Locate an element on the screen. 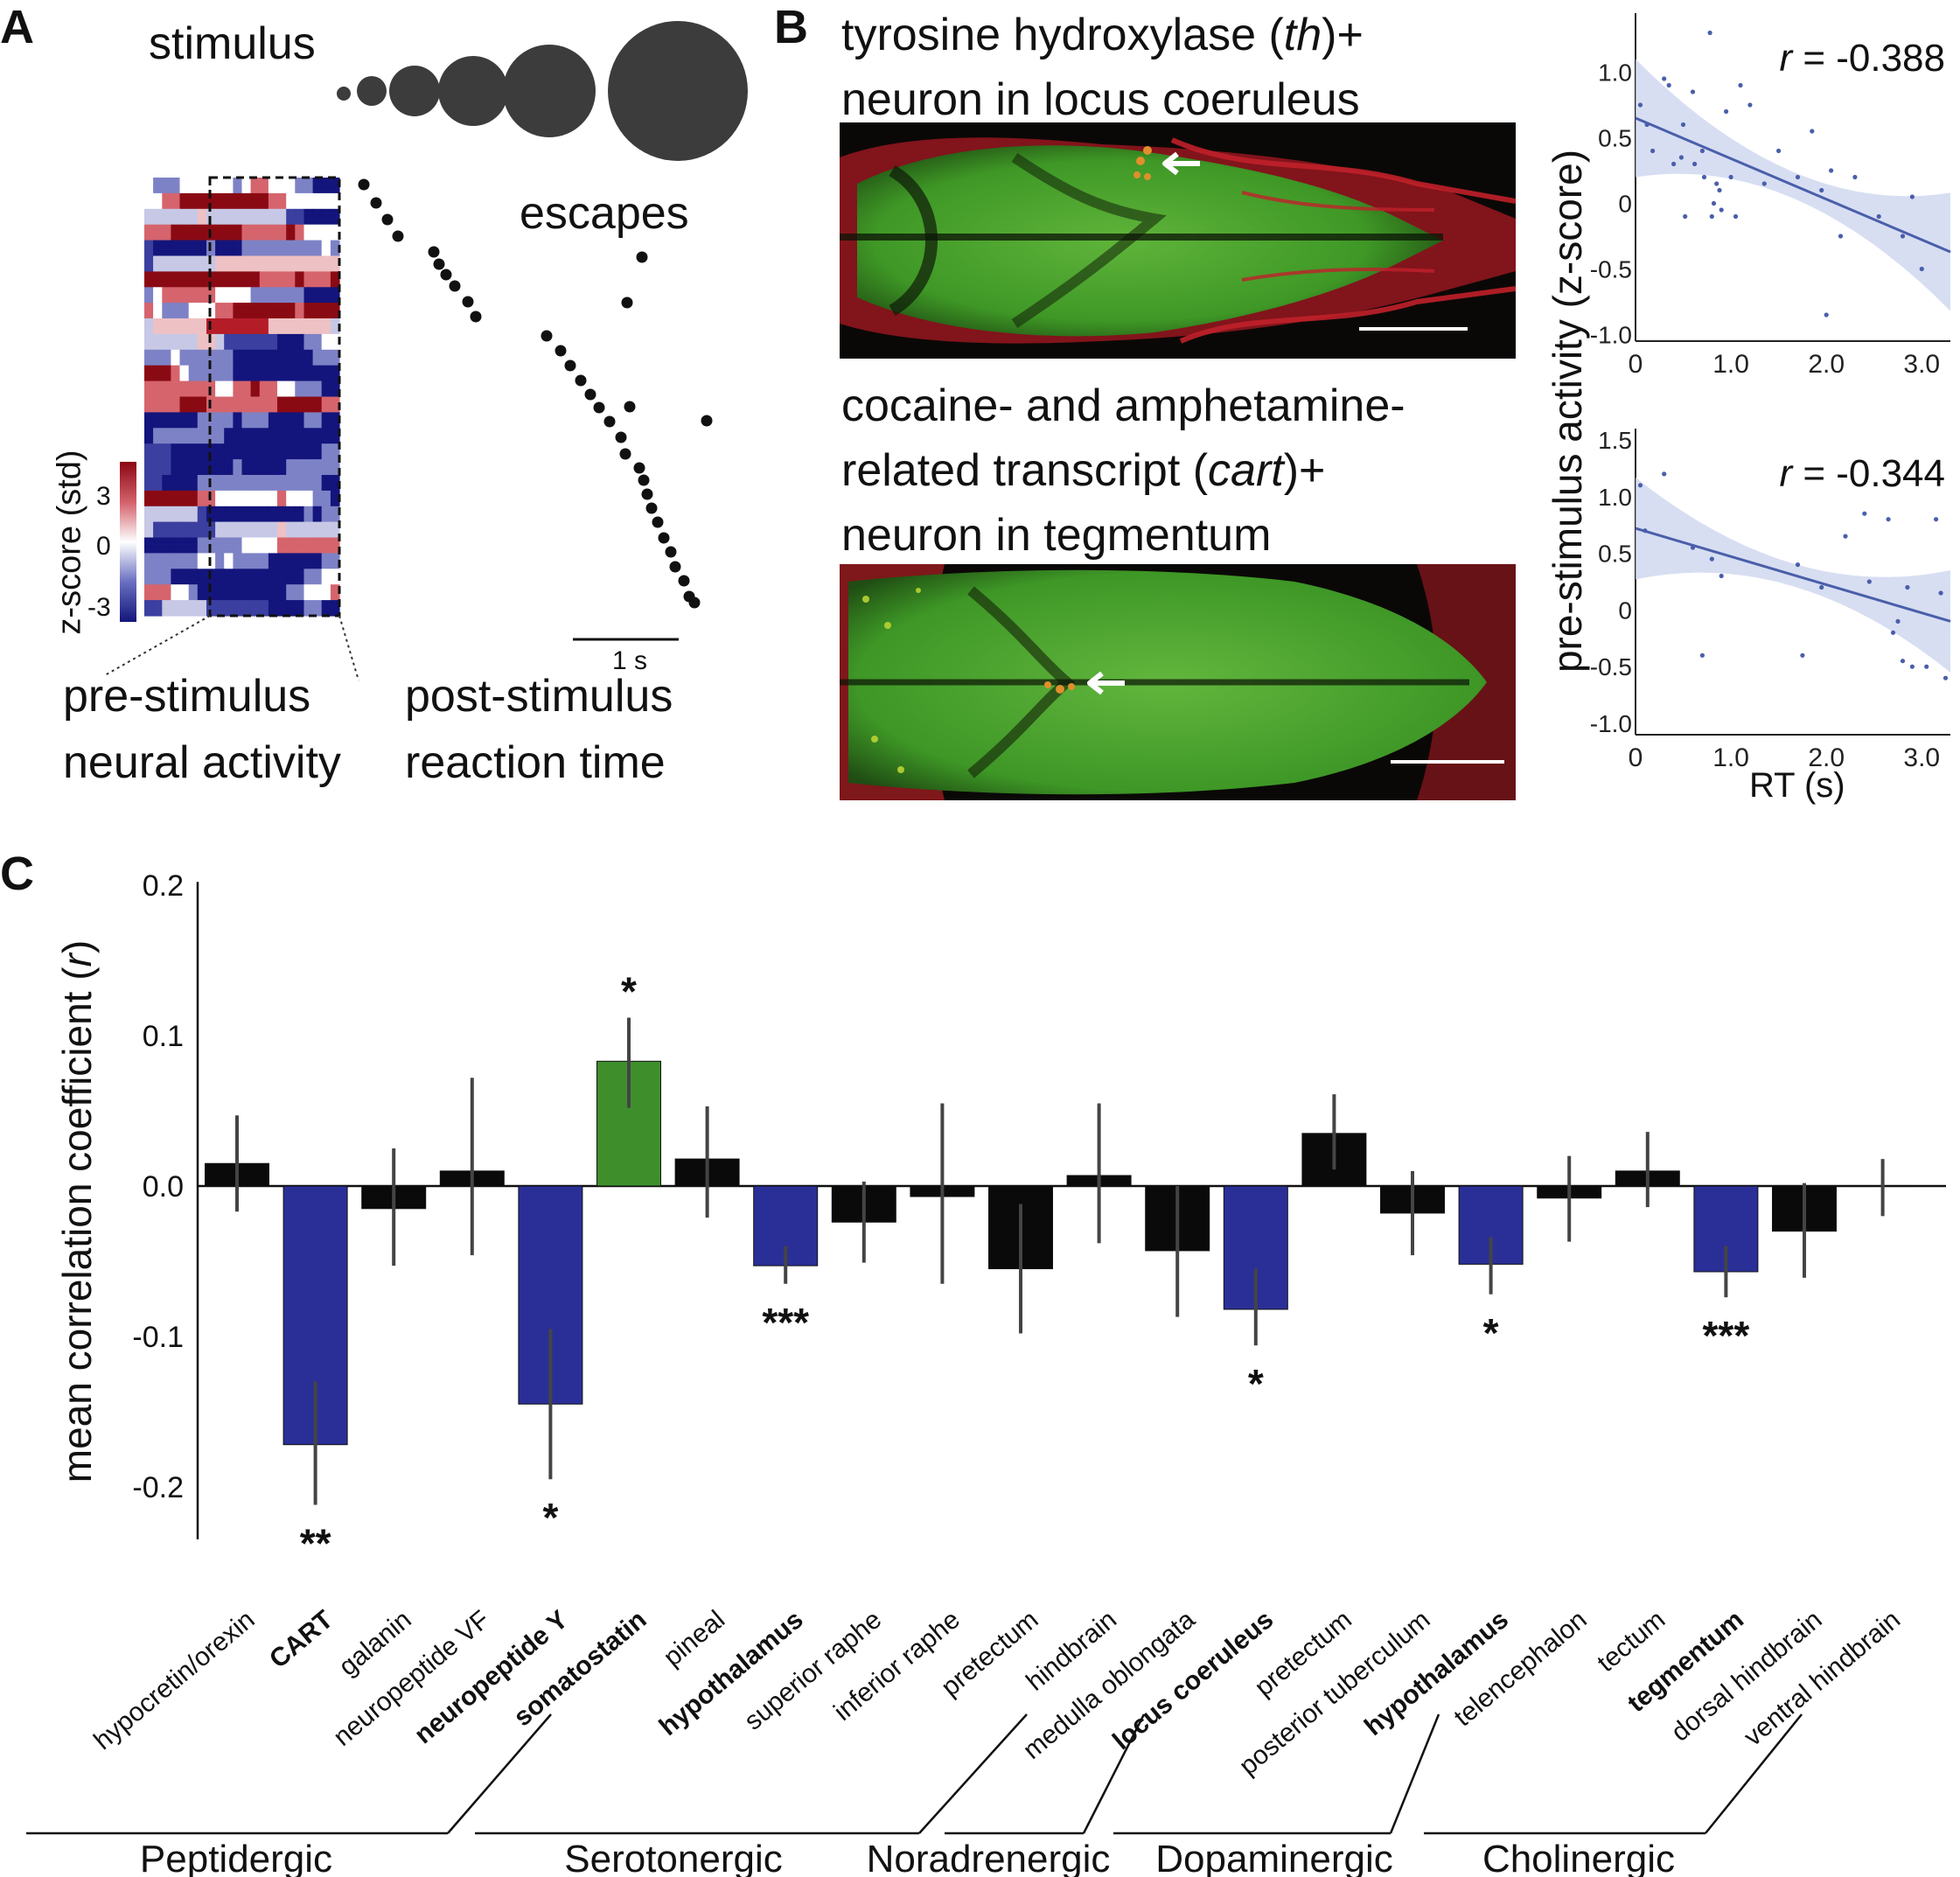 This screenshot has width=1960, height=1877. cart-micrograph is located at coordinates (1178, 682).